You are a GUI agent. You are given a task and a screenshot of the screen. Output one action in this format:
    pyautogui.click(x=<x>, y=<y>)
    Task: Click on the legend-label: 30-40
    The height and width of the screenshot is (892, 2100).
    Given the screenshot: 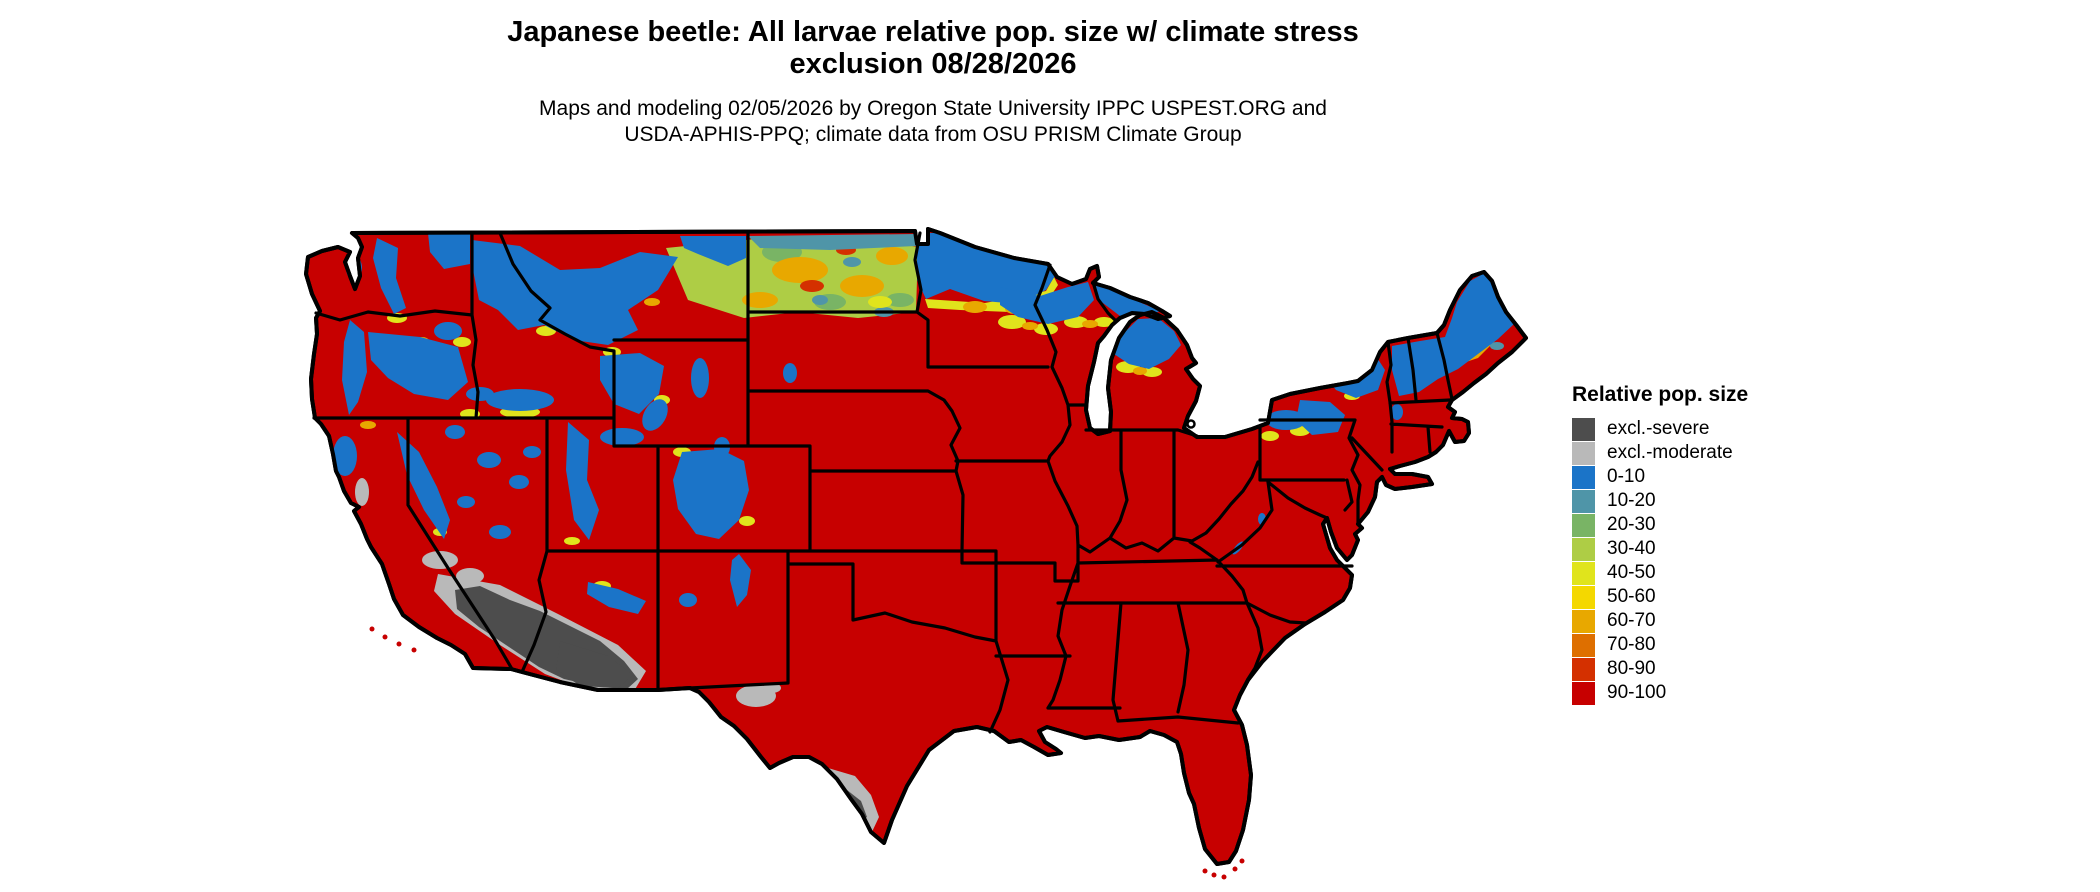 What is the action you would take?
    pyautogui.click(x=1631, y=548)
    